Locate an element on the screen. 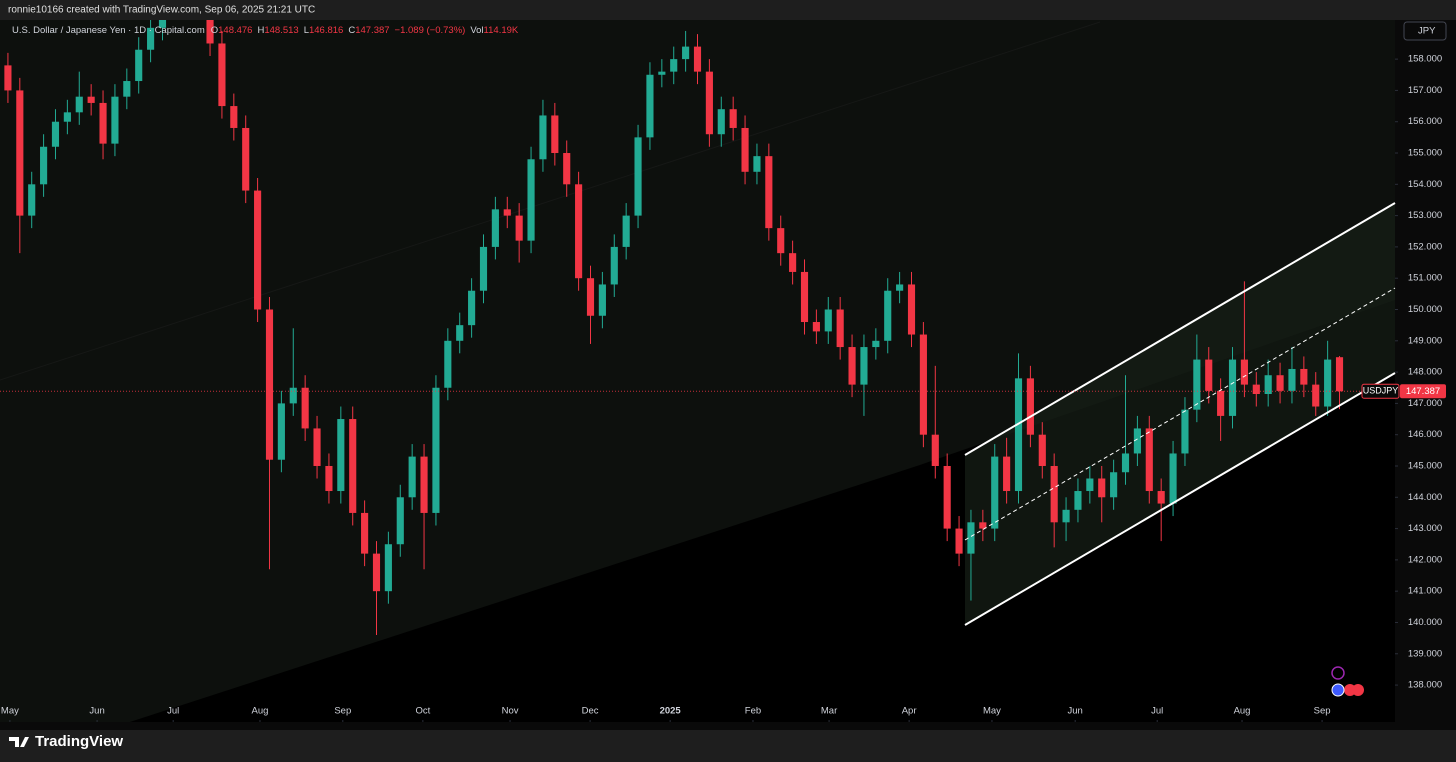 The width and height of the screenshot is (1456, 762). y-tick-label: 152.000 is located at coordinates (1425, 246).